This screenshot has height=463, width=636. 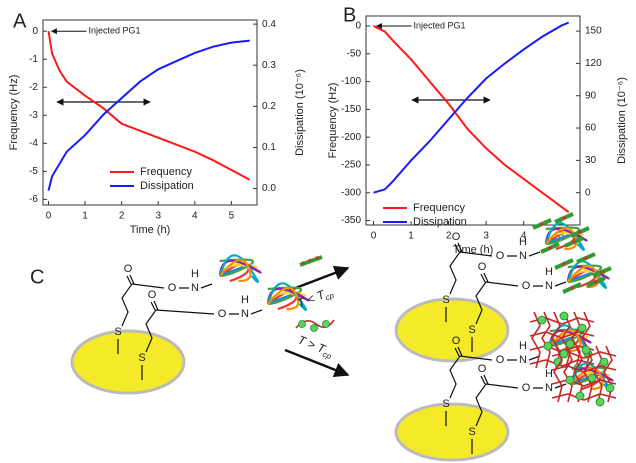 I want to click on y-tick-label: -350, so click(x=351, y=220).